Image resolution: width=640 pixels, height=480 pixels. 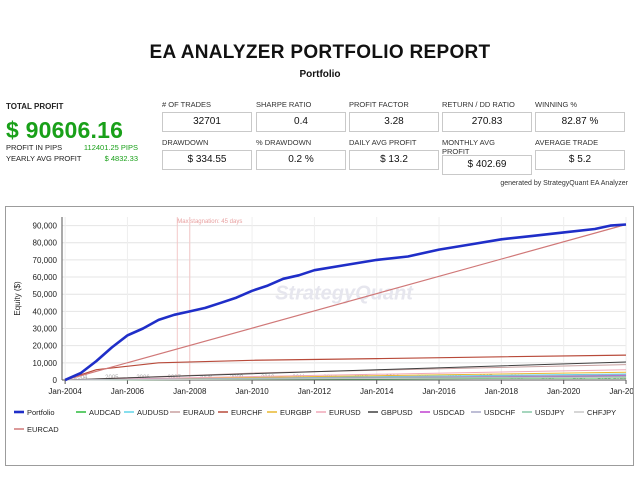 What do you see at coordinates (567, 142) in the screenshot?
I see `stat-label: AVERAGE TRADE` at bounding box center [567, 142].